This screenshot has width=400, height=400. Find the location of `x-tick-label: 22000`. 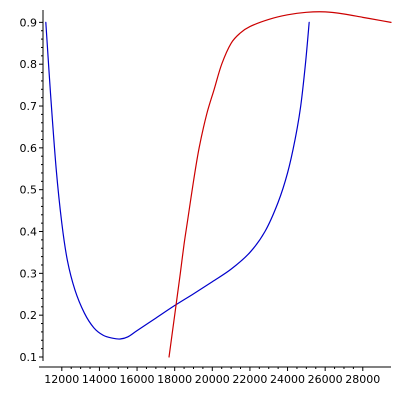

x-tick-label: 22000 is located at coordinates (249, 379).